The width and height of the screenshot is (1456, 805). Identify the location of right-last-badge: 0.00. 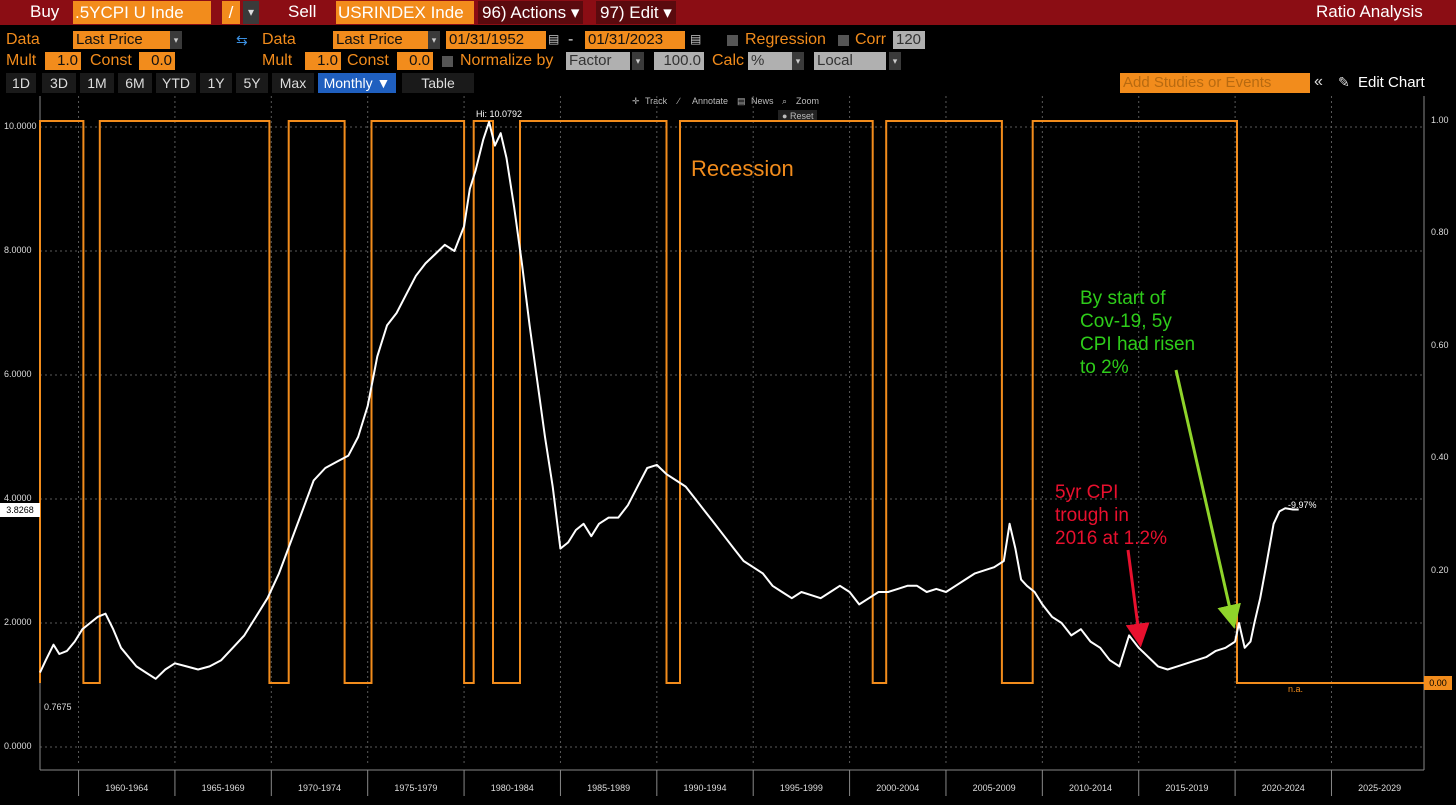
(1438, 683).